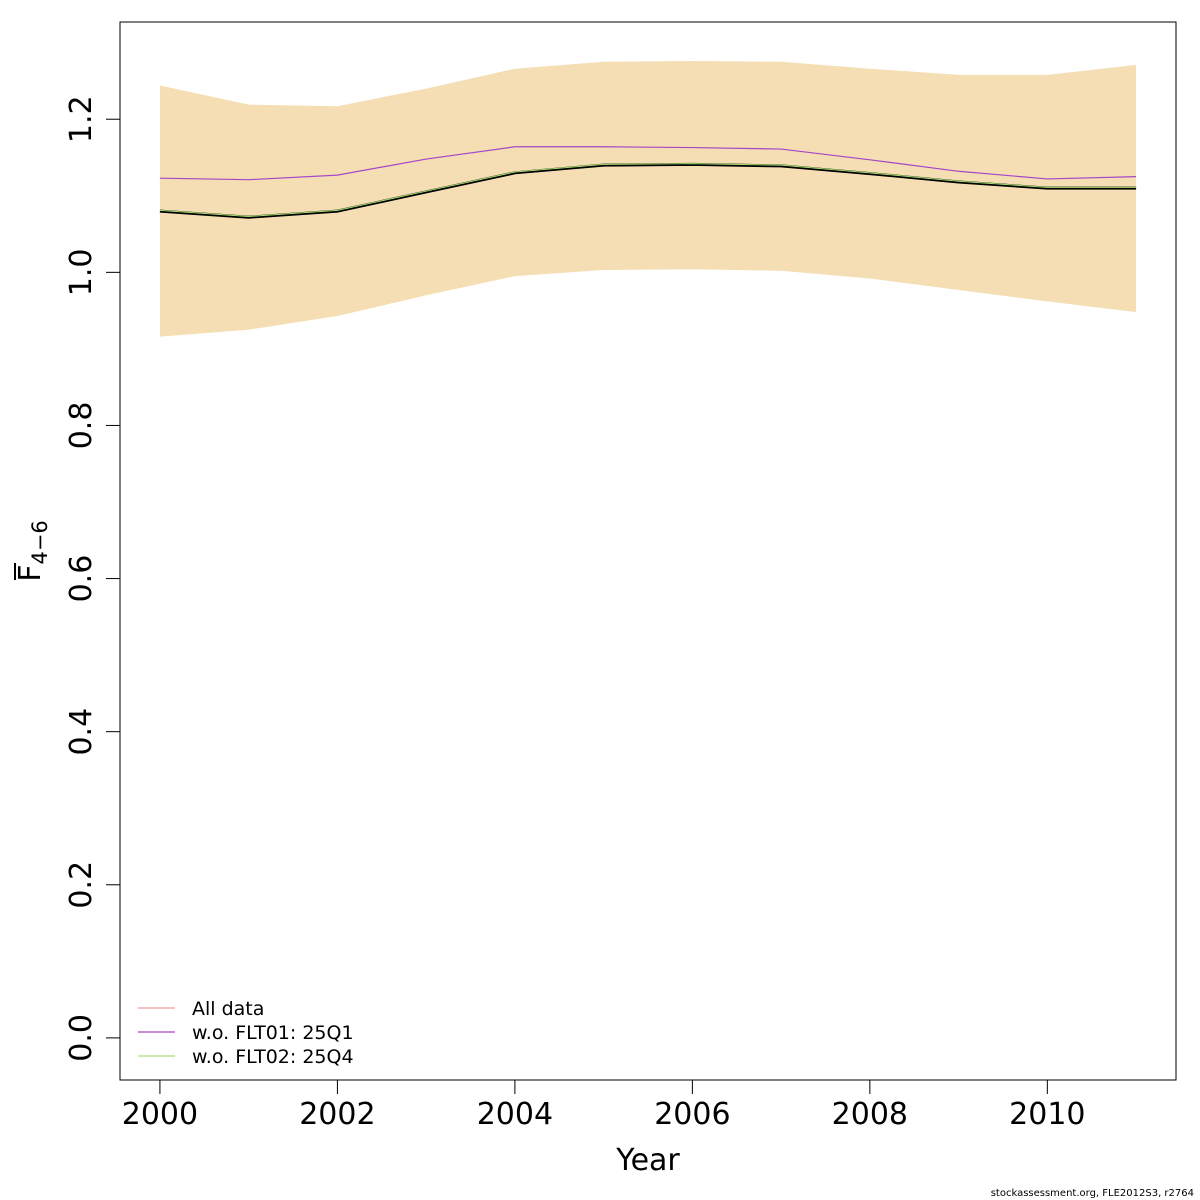  What do you see at coordinates (273, 1057) in the screenshot?
I see `legend-label: w.o. FLT02: 25Q4` at bounding box center [273, 1057].